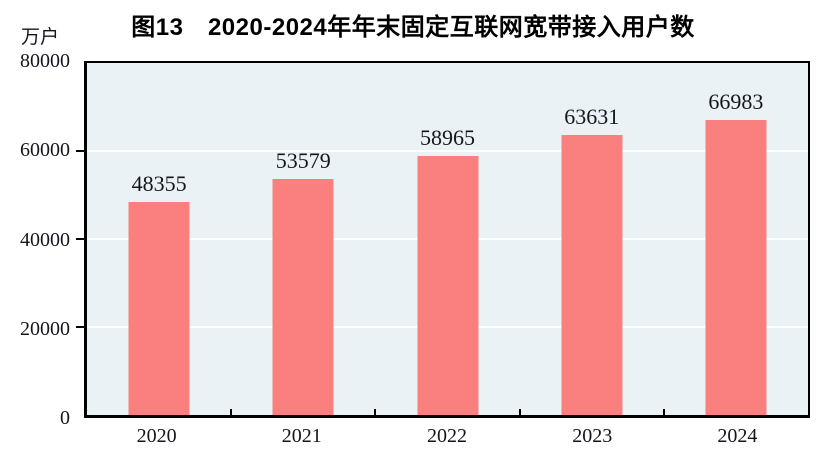 The width and height of the screenshot is (826, 464). Describe the element at coordinates (737, 436) in the screenshot. I see `x-axis-label-2024: 2024` at that location.